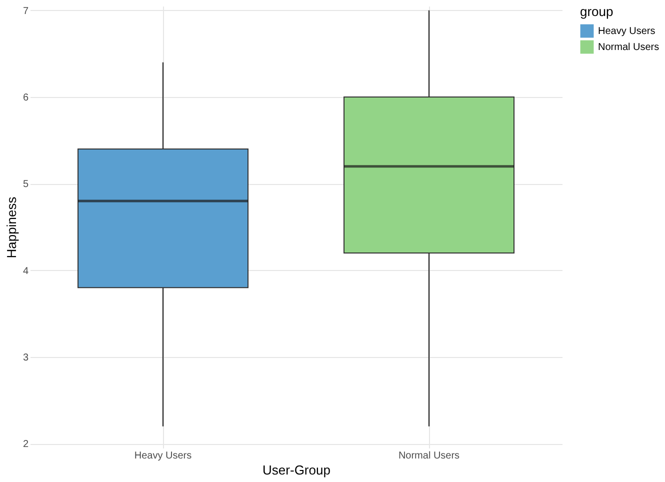 The image size is (665, 482). Describe the element at coordinates (11, 227) in the screenshot. I see `y-axis-title: Happiness` at that location.